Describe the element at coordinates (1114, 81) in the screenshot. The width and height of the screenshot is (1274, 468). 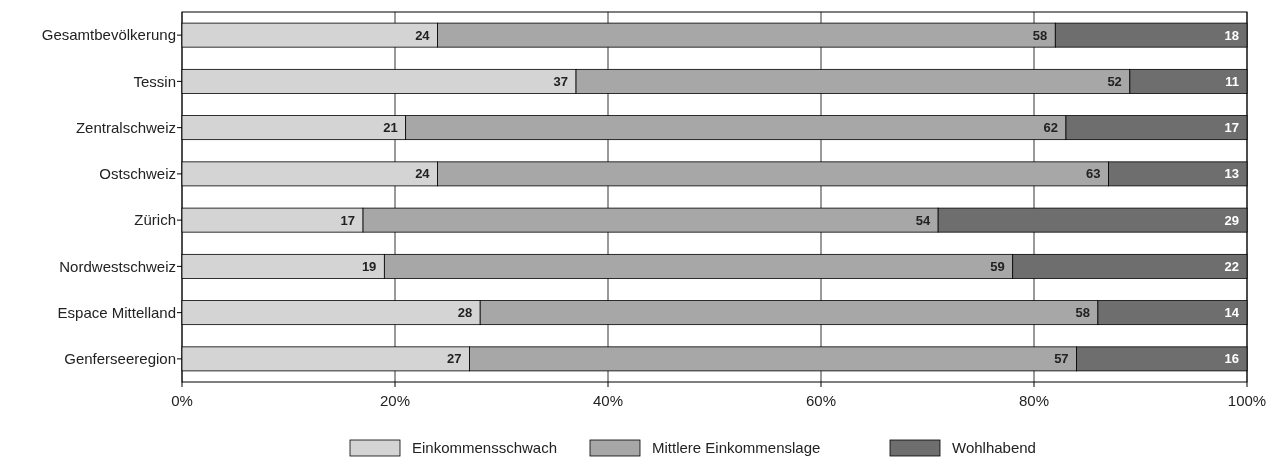
I see `data-label: 52` at that location.